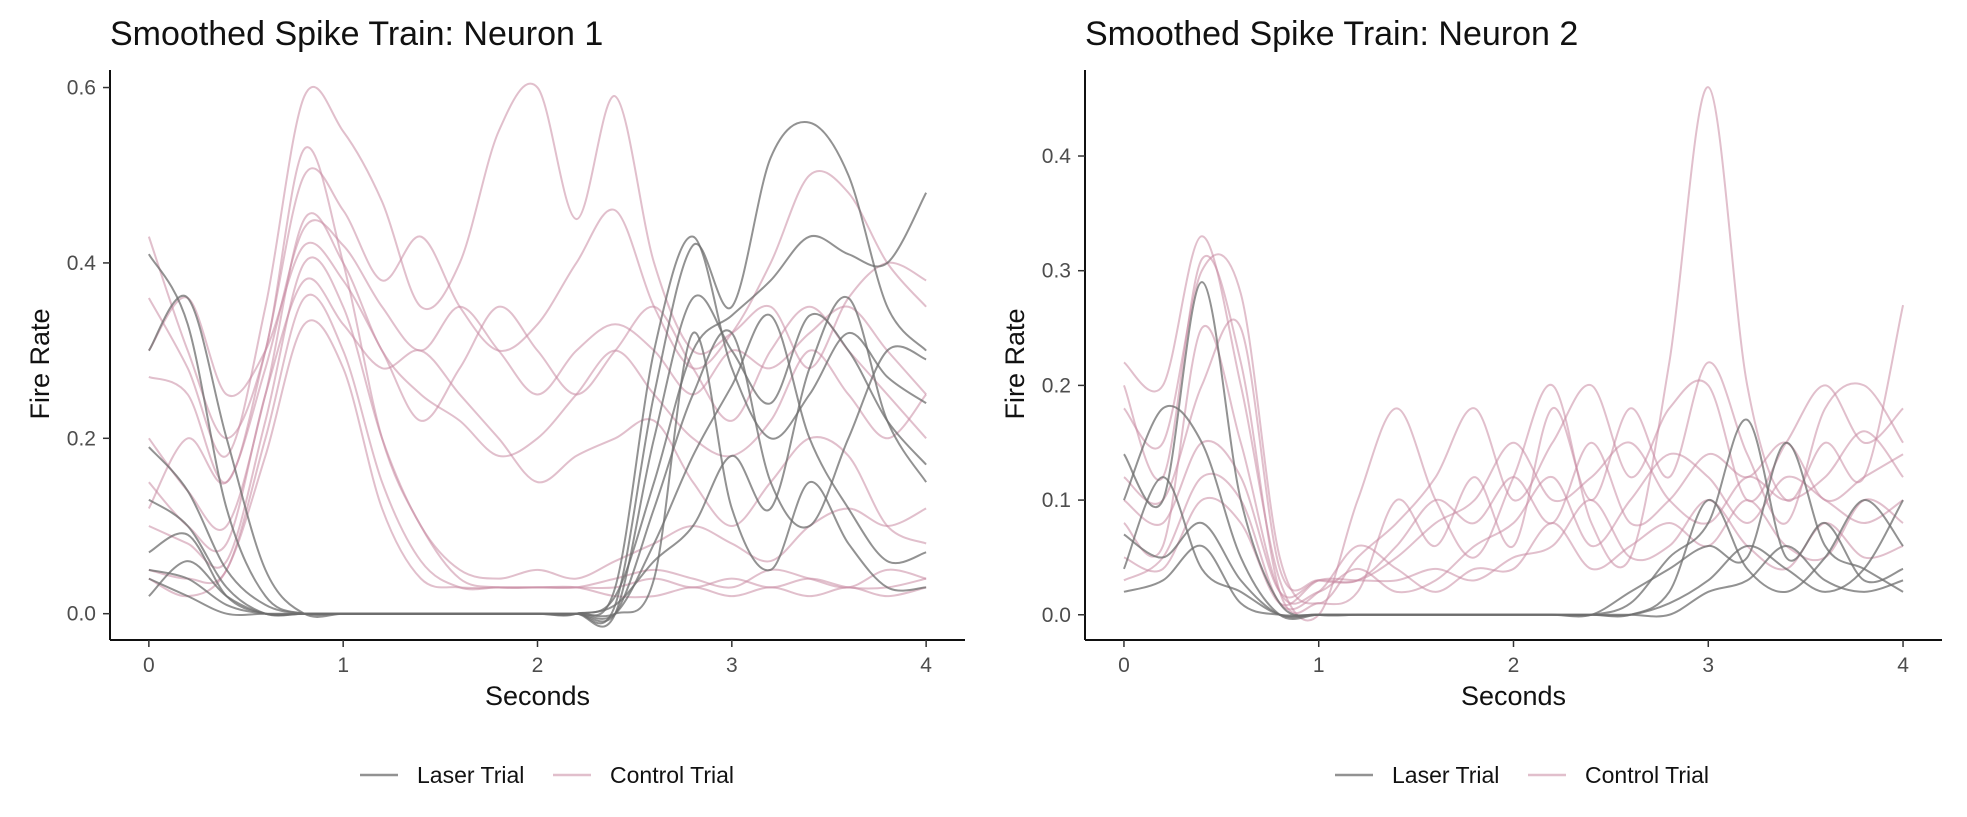 The image size is (1967, 817). Describe the element at coordinates (1056, 500) in the screenshot. I see `y-tick-label: 0.1` at that location.